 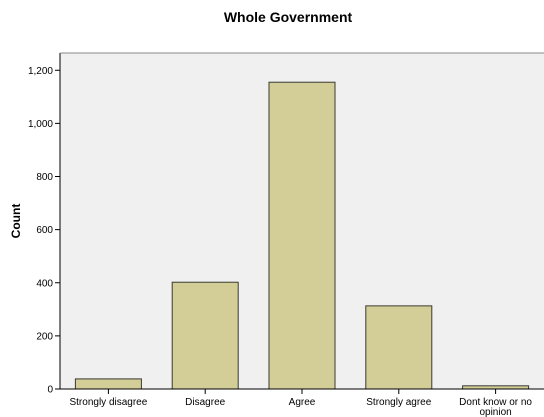 What do you see at coordinates (398, 402) in the screenshot?
I see `x-tick-label-3: Strongly agree` at bounding box center [398, 402].